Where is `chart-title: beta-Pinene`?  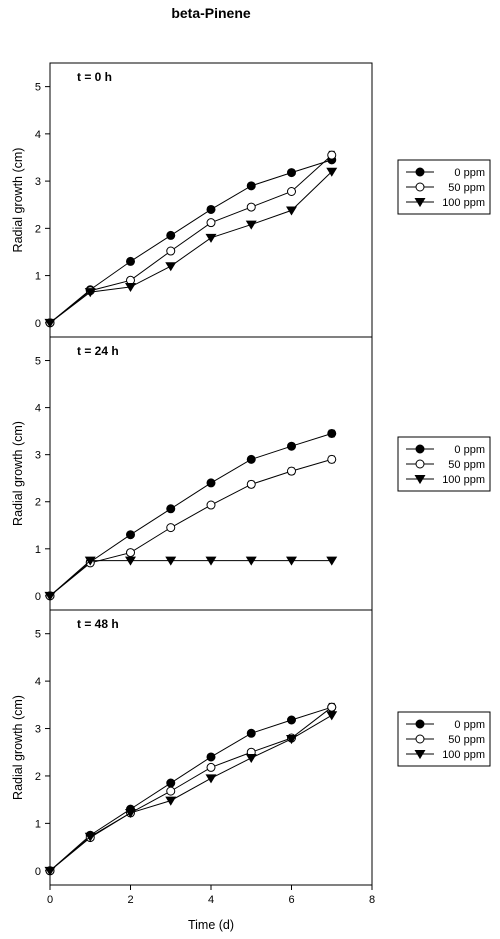
chart-title: beta-Pinene is located at coordinates (211, 13).